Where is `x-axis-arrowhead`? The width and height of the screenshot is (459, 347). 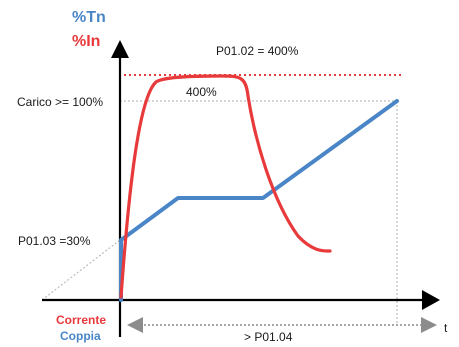
x-axis-arrowhead is located at coordinates (431, 300).